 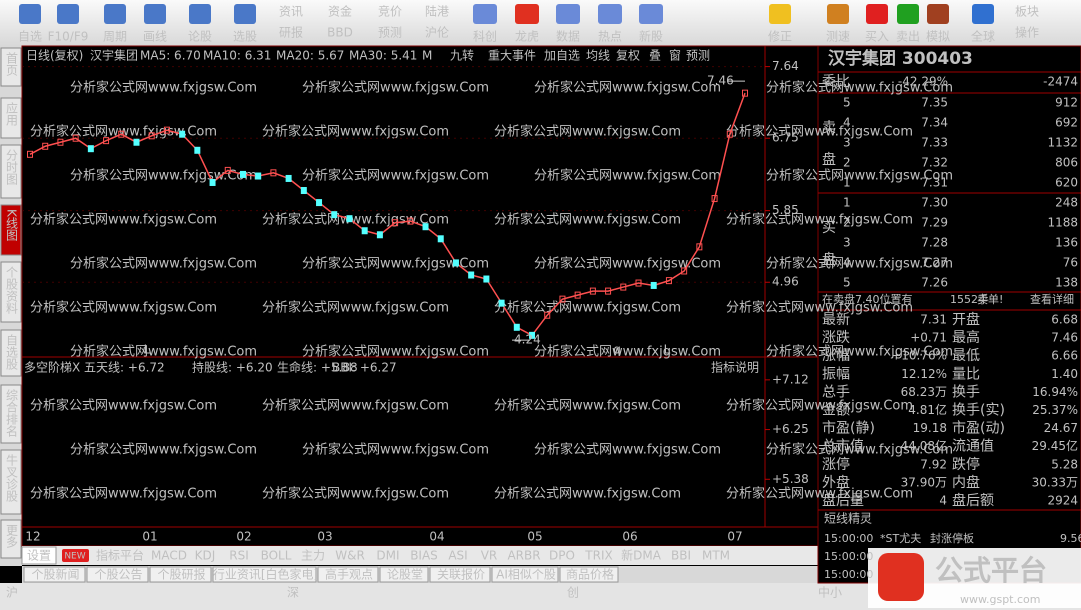 What do you see at coordinates (735, 367) in the screenshot?
I see `indicator-help: 指标说明` at bounding box center [735, 367].